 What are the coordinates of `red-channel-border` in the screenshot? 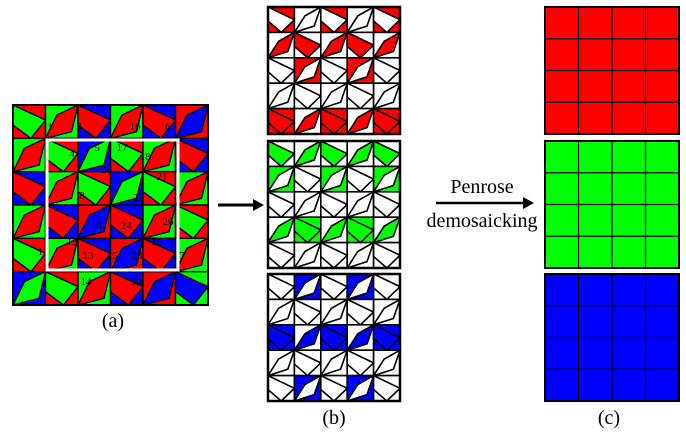 It's located at (334, 70).